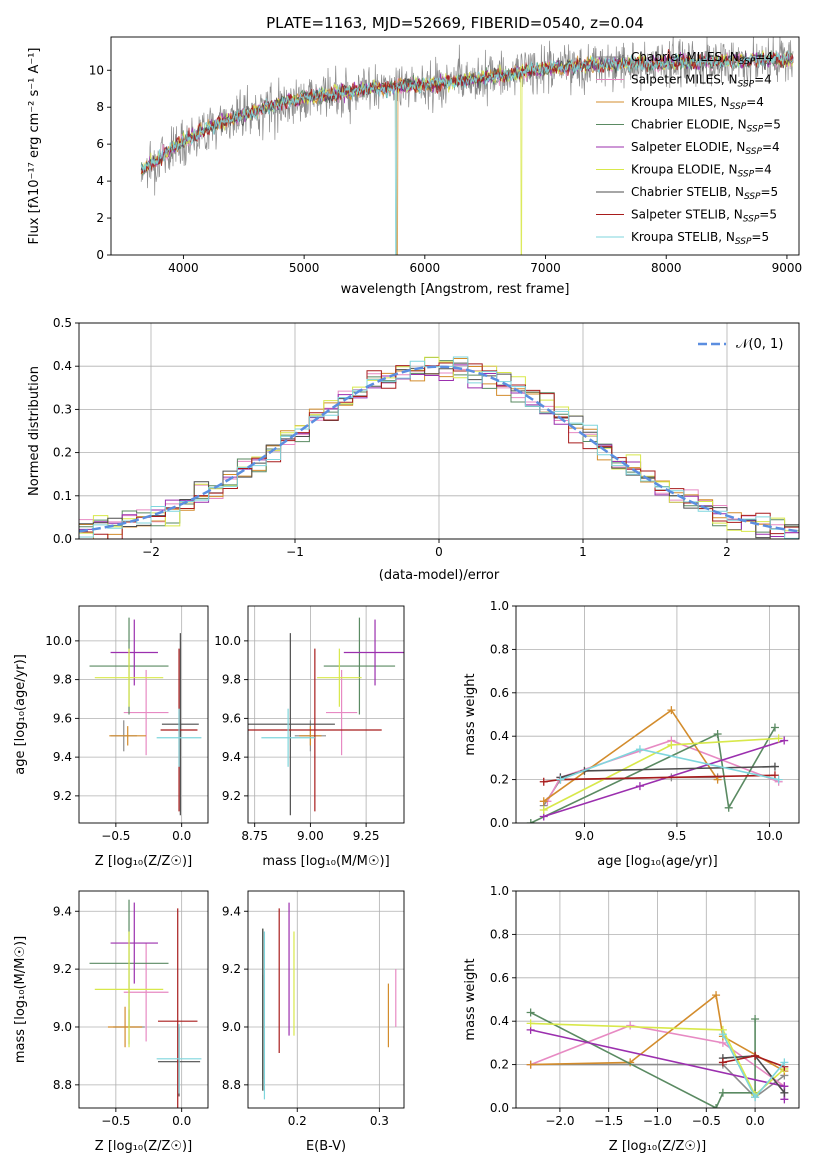  Describe the element at coordinates (181, 836) in the screenshot. I see `x-tick-label: 0.0` at that location.